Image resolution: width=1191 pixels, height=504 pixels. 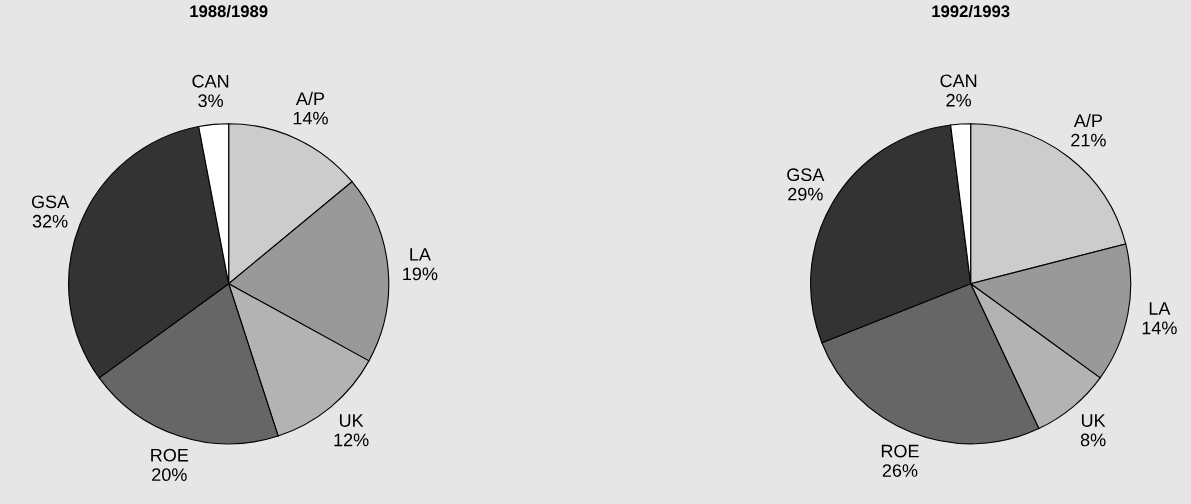 I want to click on data-label: 8%, so click(x=1093, y=440).